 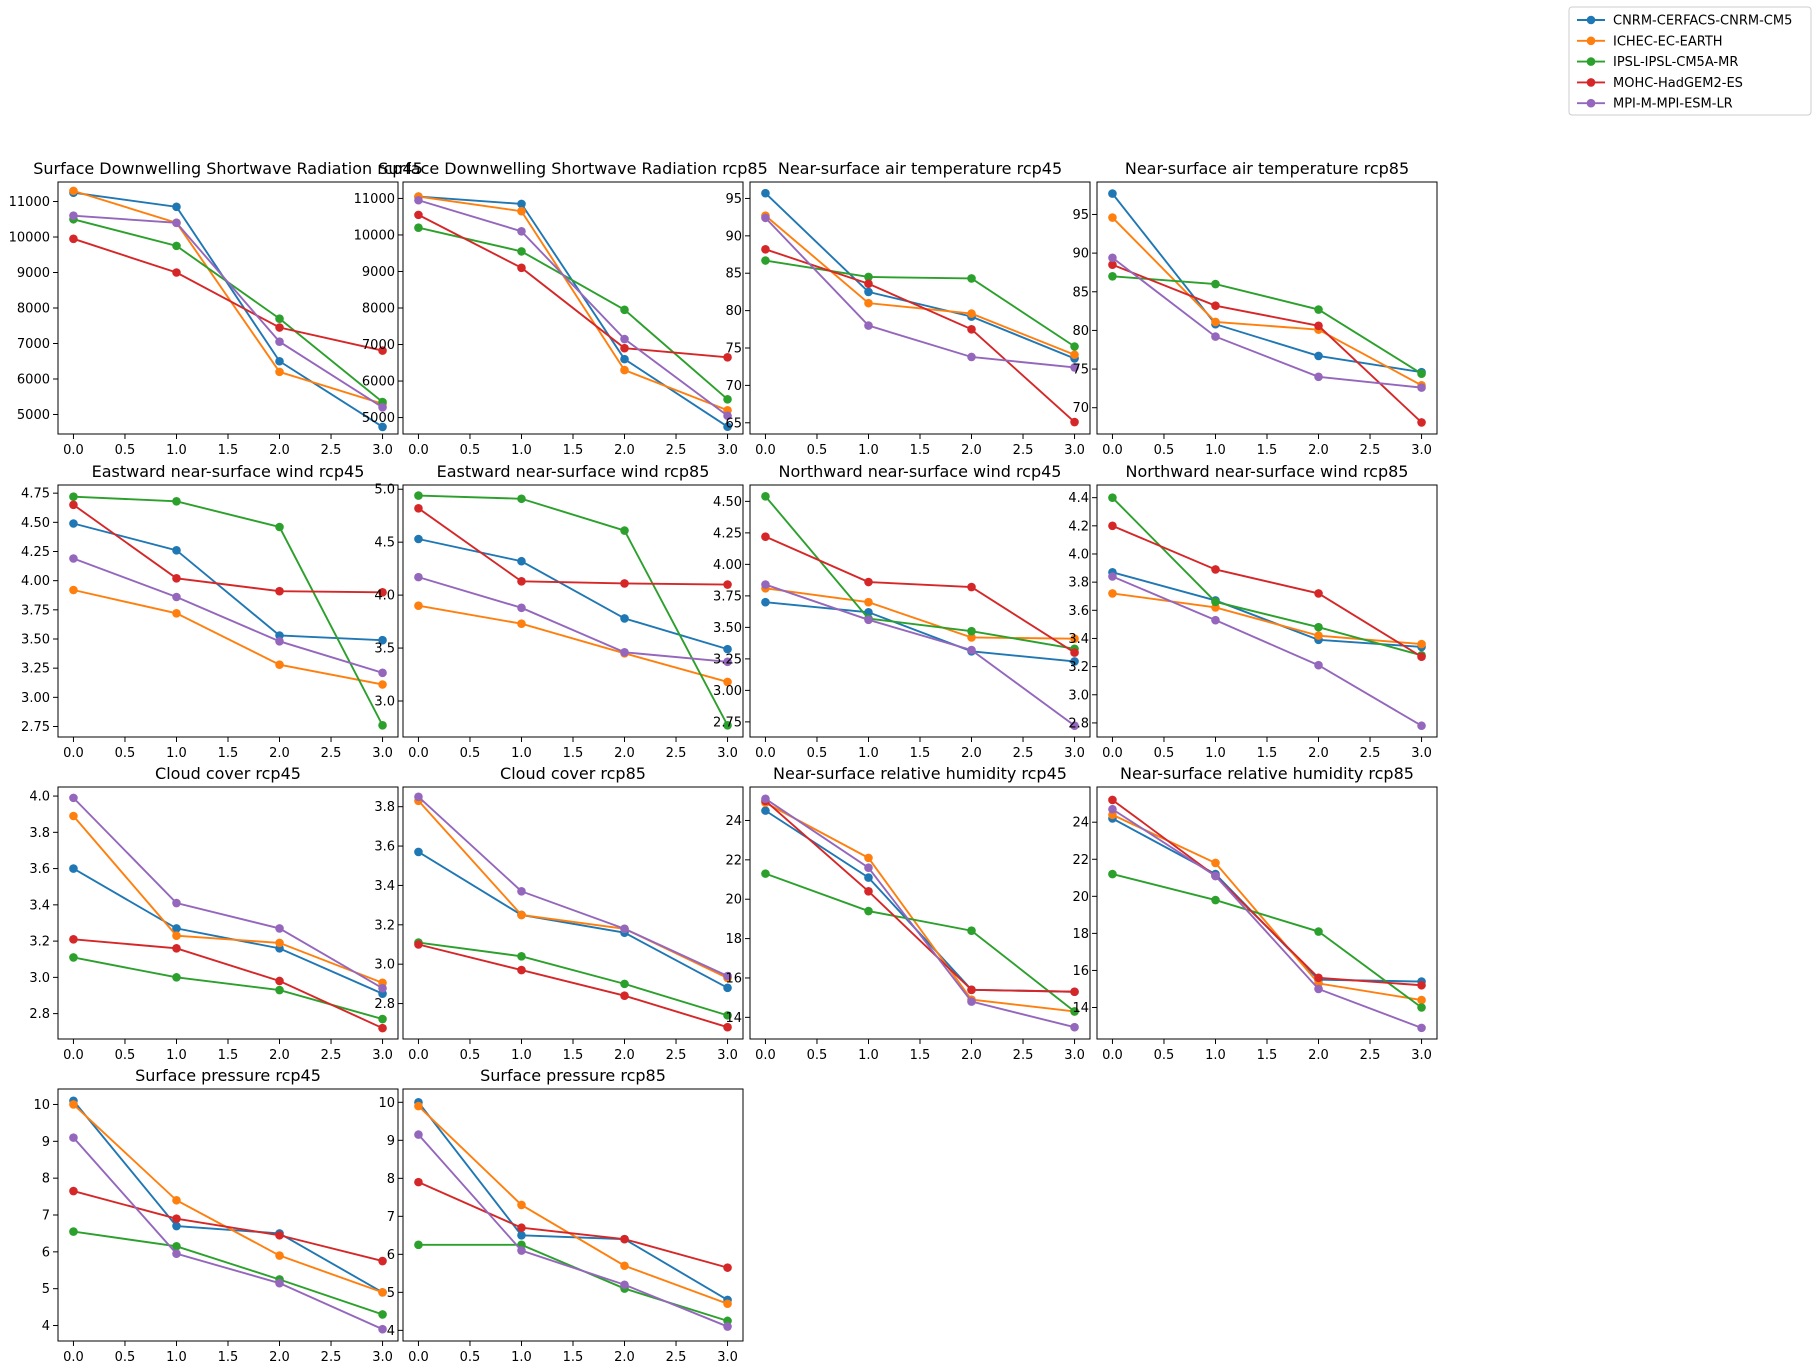 I want to click on y-tick-label: 8000, so click(x=33, y=309).